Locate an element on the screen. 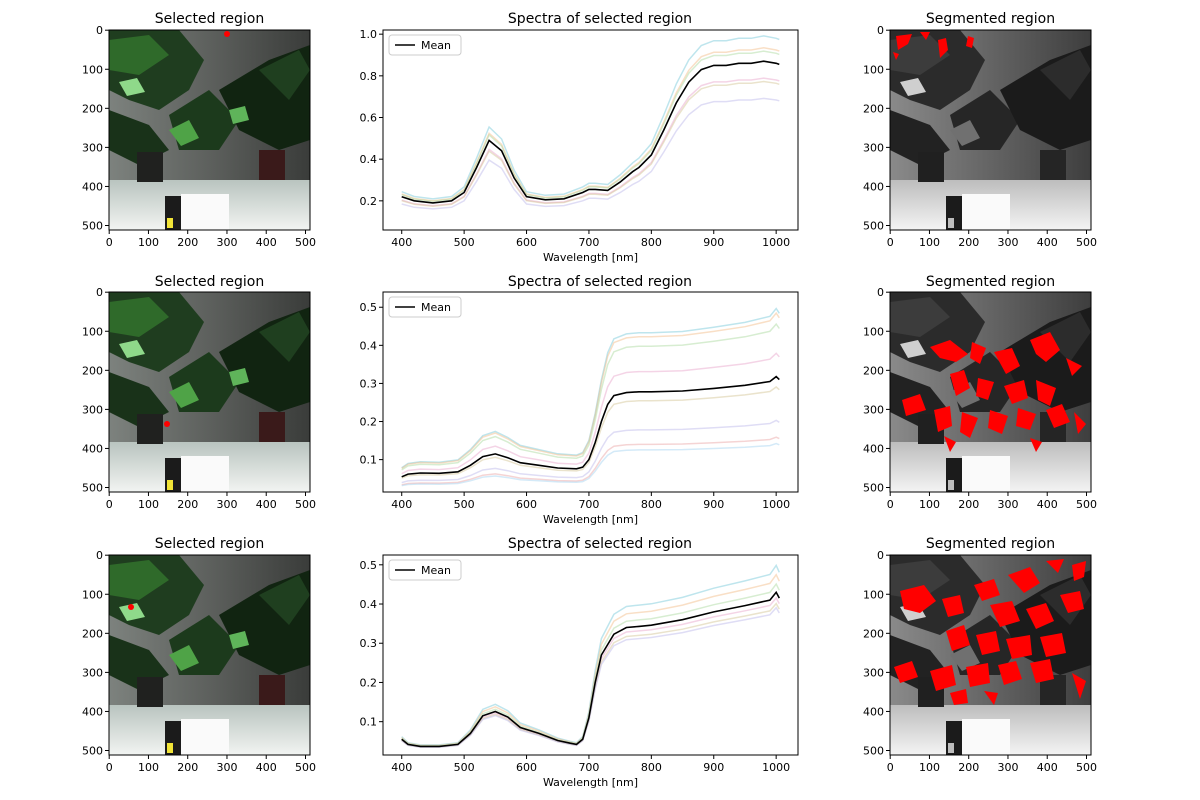  image-axes-3b: 0 0 100 100 200 200 300 300 400 400 500 500 is located at coordinates (980, 661).